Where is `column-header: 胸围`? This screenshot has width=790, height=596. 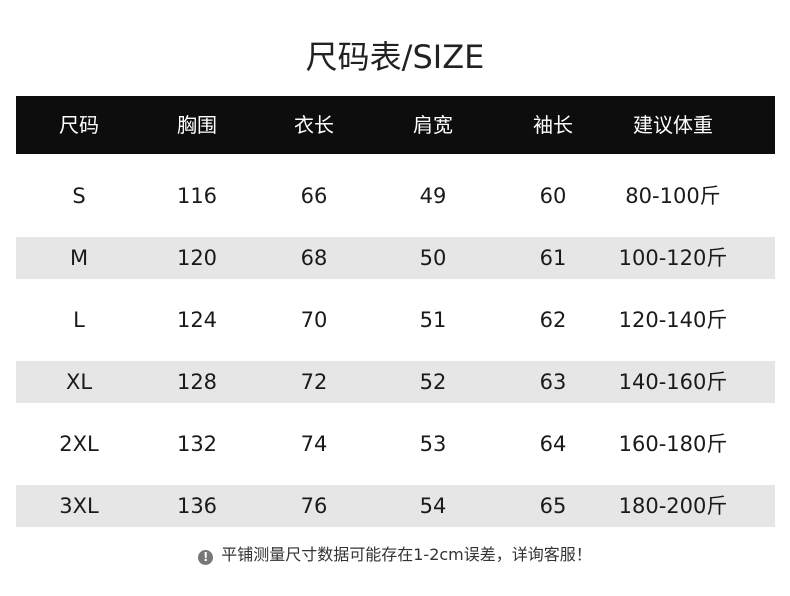
column-header: 胸围 is located at coordinates (197, 125).